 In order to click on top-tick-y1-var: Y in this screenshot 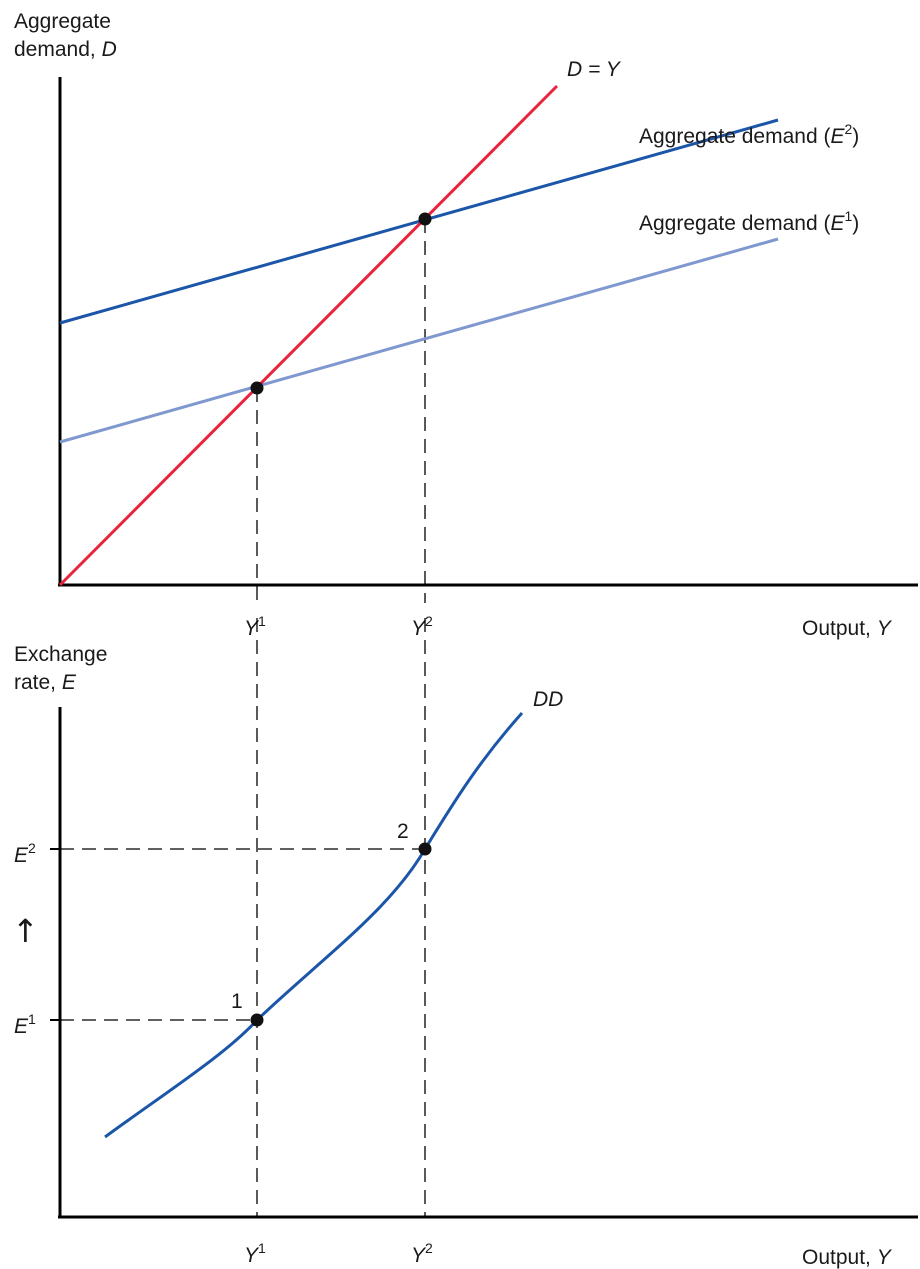, I will do `click(252, 628)`.